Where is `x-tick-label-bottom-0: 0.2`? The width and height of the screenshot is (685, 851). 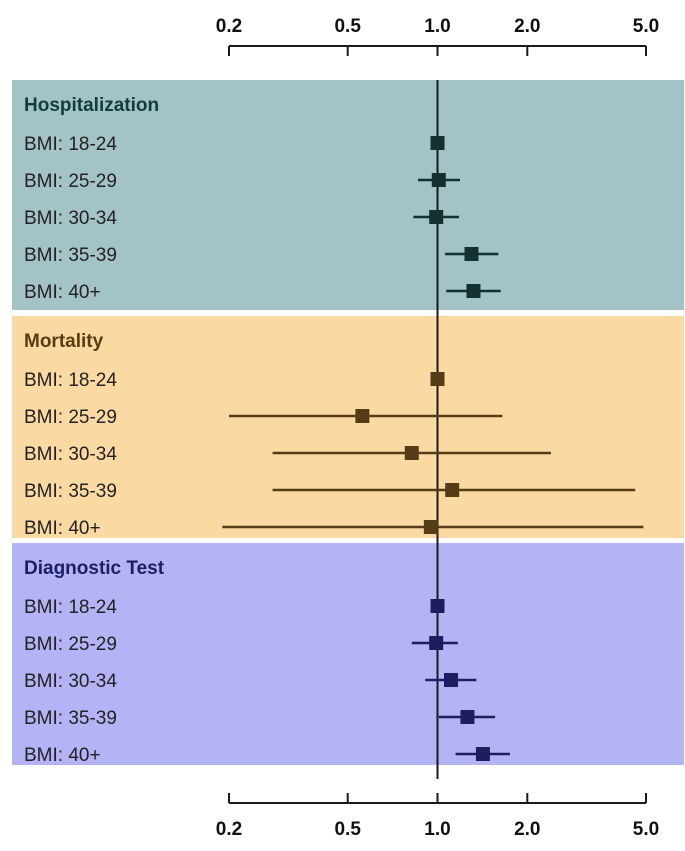 x-tick-label-bottom-0: 0.2 is located at coordinates (229, 829).